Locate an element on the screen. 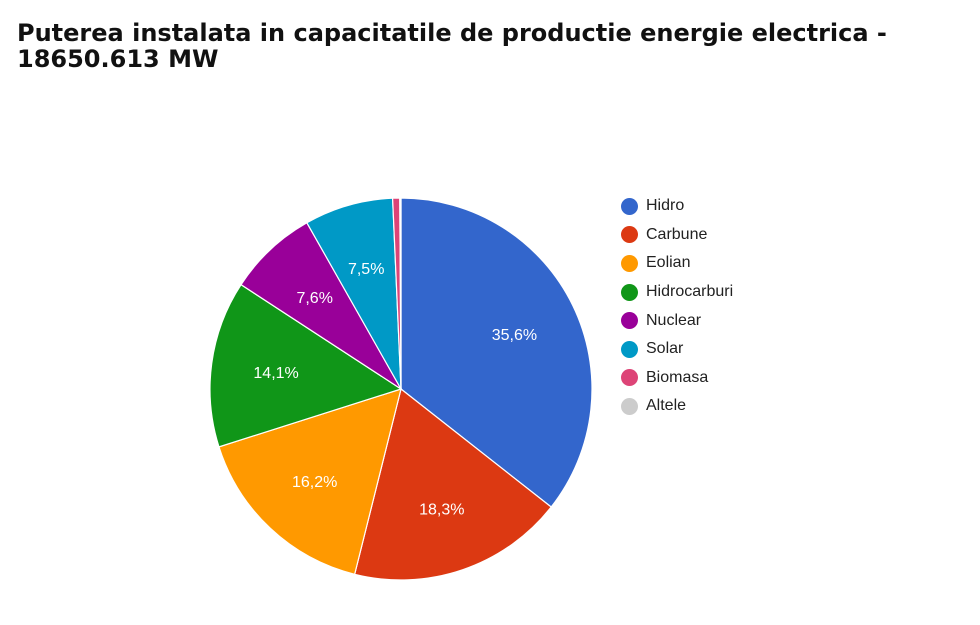 Image resolution: width=980 pixels, height=625 pixels. pie-slice-carbune is located at coordinates (453, 484).